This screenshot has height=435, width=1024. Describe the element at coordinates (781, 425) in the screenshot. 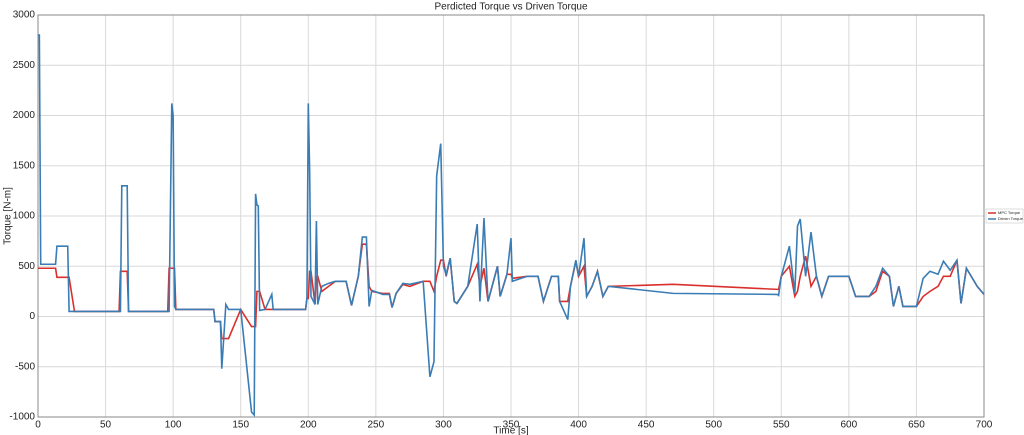

I see `x-tick-label: 550` at that location.